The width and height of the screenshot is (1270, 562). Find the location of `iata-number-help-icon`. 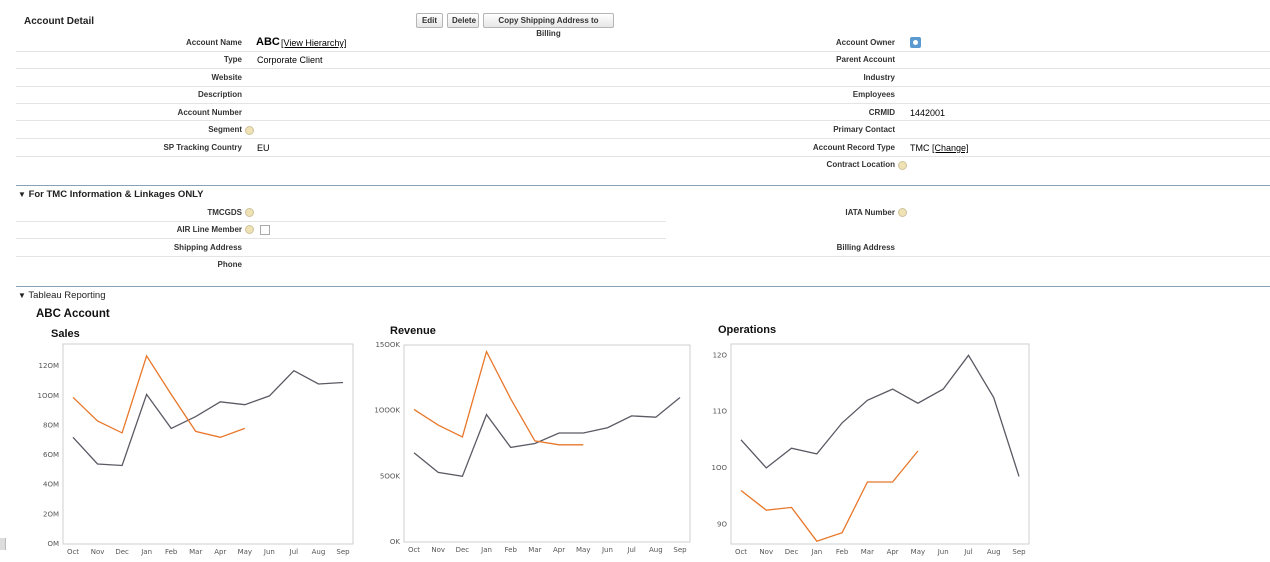

iata-number-help-icon is located at coordinates (902, 212).